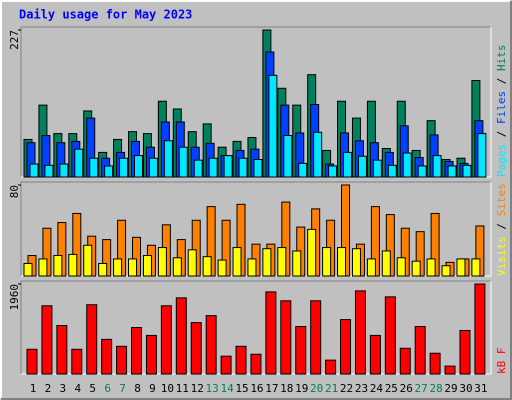  What do you see at coordinates (48, 388) in the screenshot?
I see `x-tick-label: 2` at bounding box center [48, 388].